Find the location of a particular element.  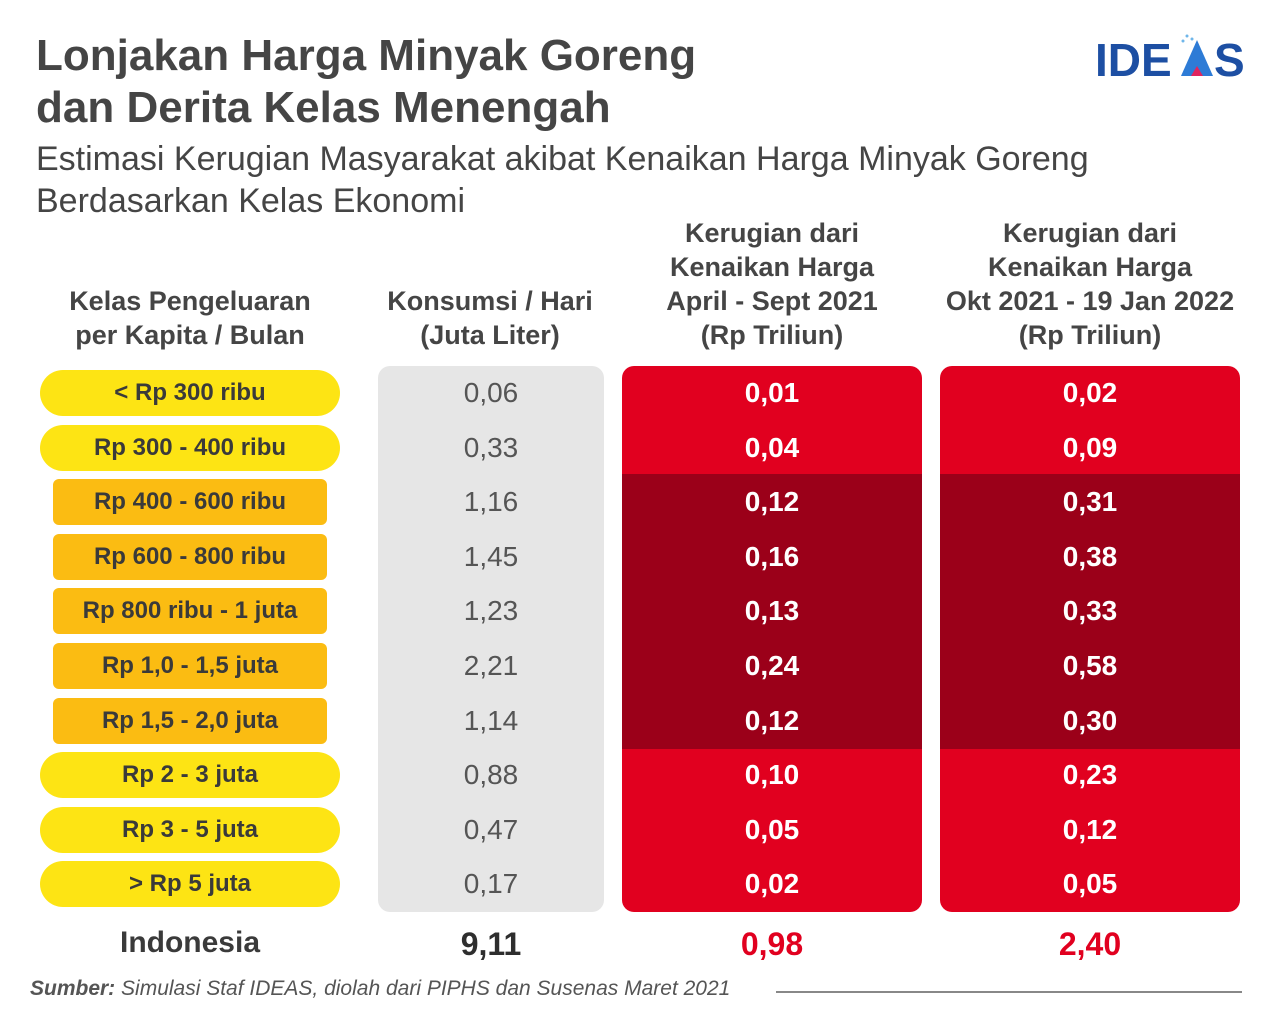

cell-okt-jan: 0,30 is located at coordinates (1090, 720).